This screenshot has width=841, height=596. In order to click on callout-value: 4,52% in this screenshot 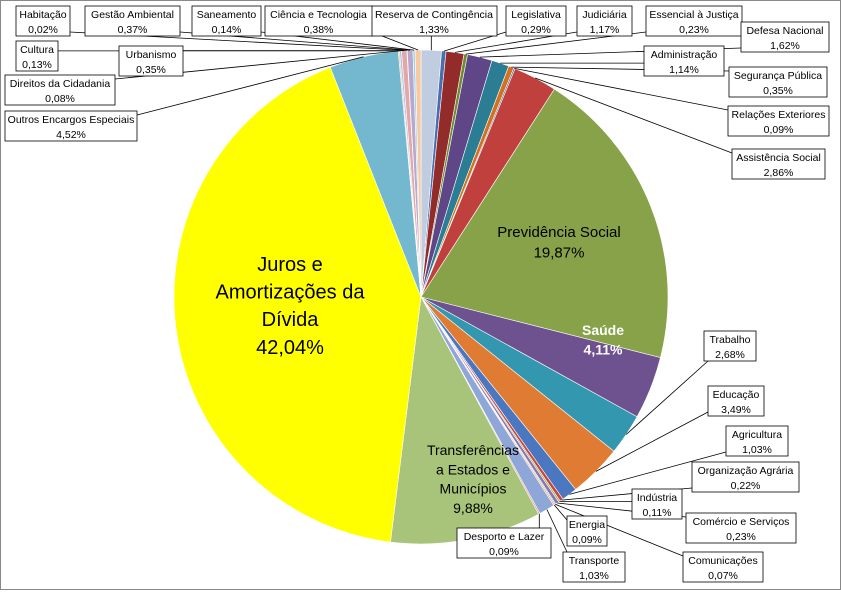, I will do `click(71, 135)`.